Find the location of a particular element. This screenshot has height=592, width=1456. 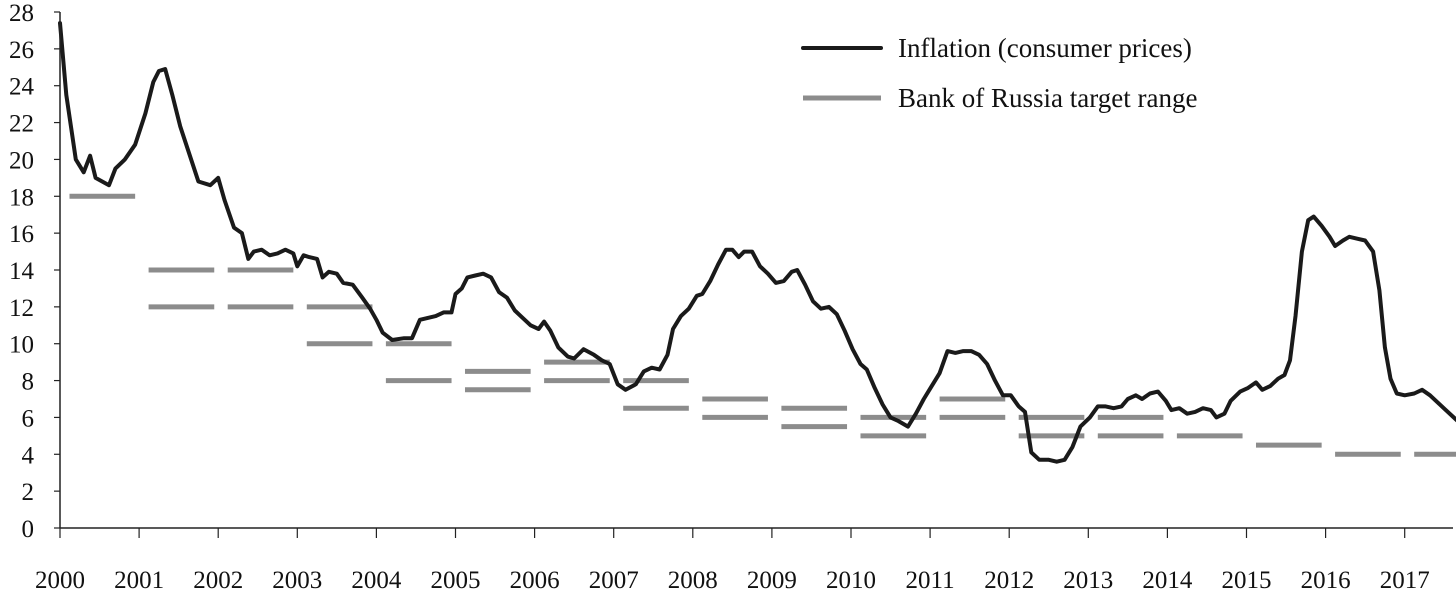

y-tick-label: 8 is located at coordinates (28, 382).